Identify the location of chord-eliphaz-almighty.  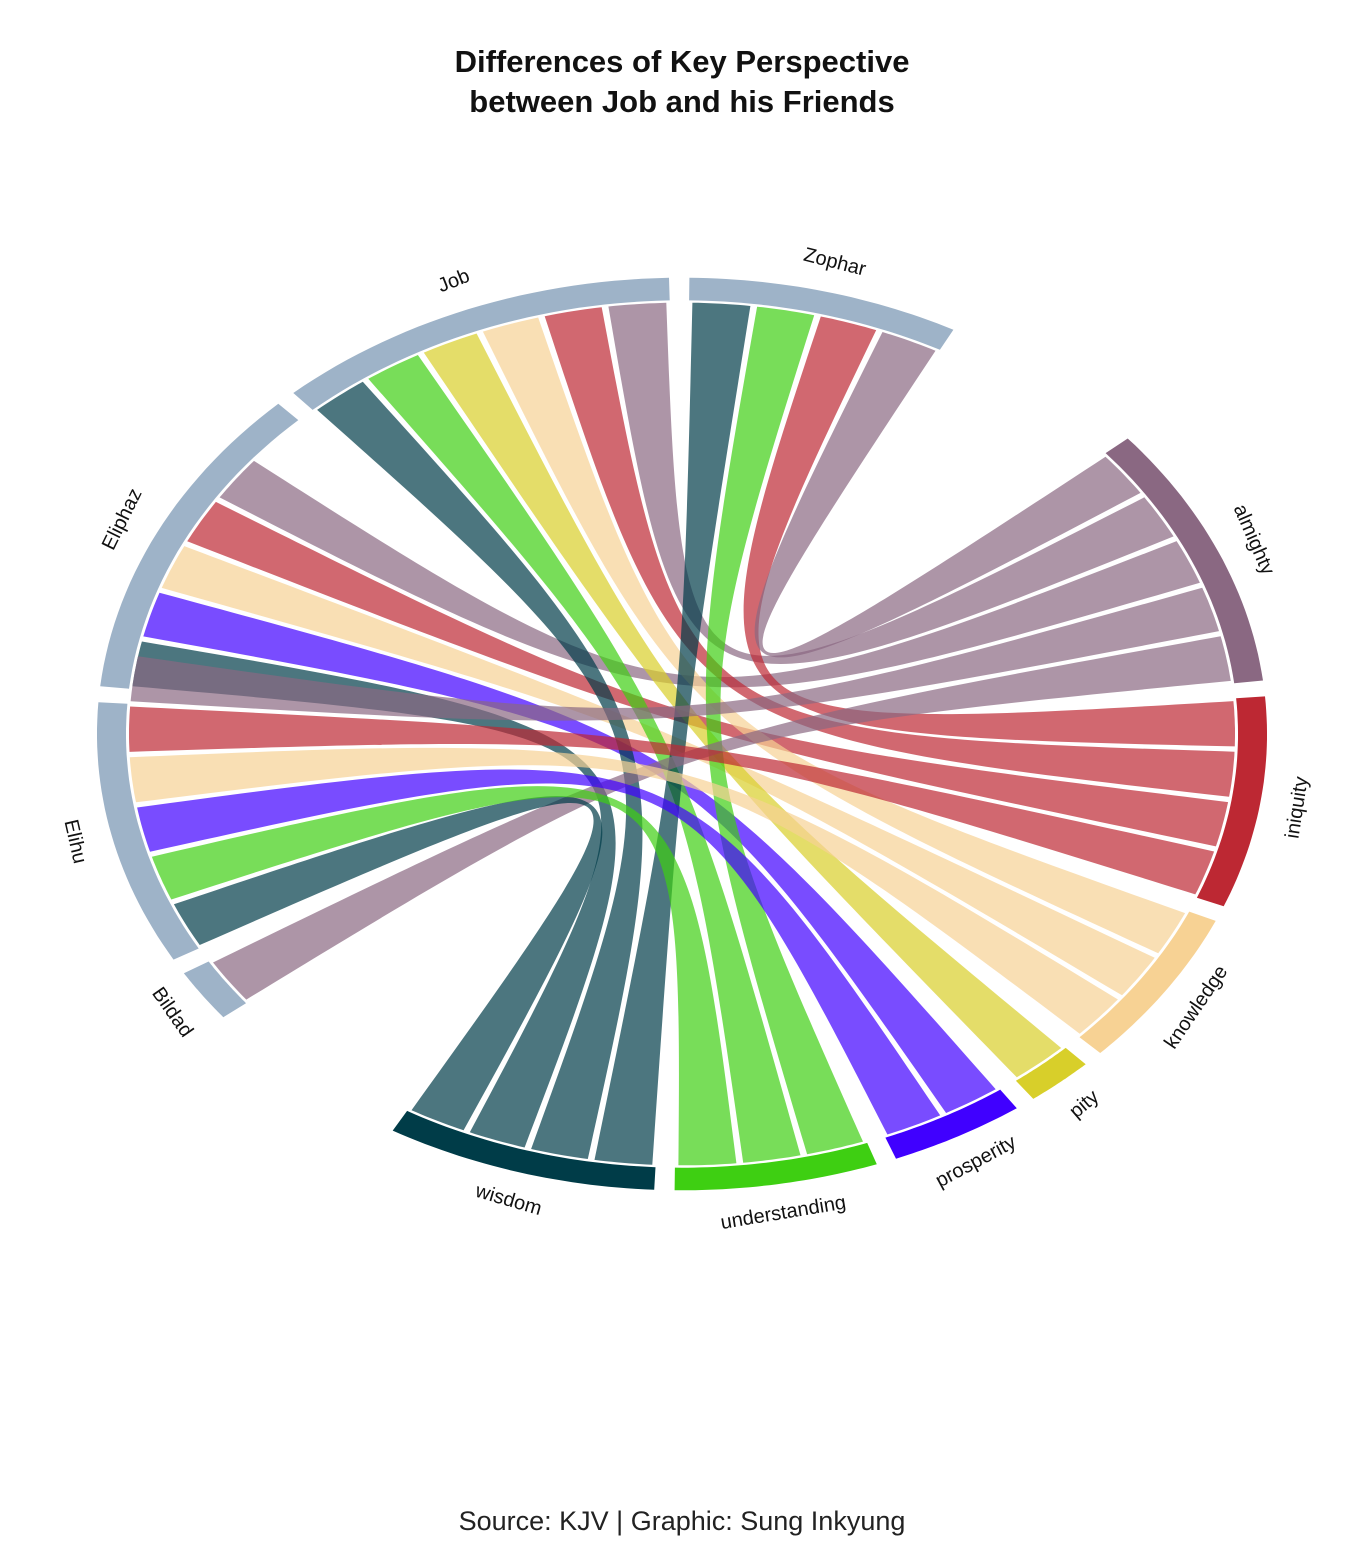
(709, 574).